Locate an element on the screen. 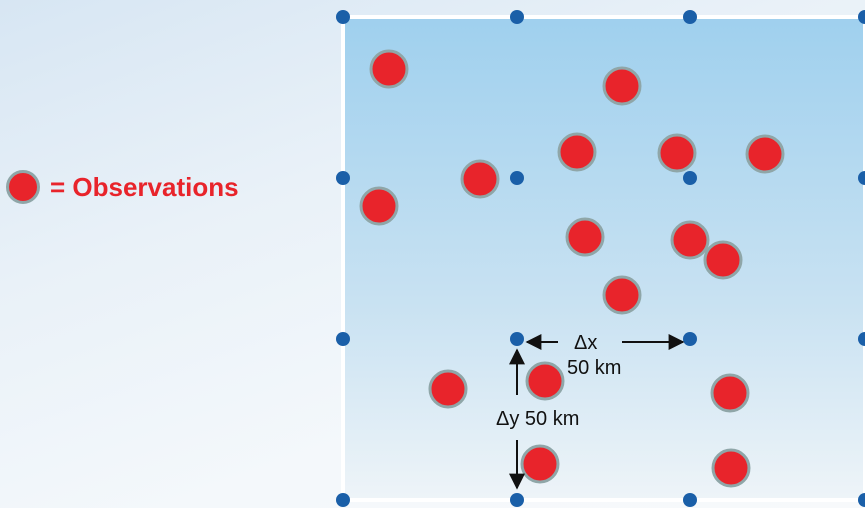 Image resolution: width=865 pixels, height=508 pixels. dx-symbol: Δx is located at coordinates (585, 343).